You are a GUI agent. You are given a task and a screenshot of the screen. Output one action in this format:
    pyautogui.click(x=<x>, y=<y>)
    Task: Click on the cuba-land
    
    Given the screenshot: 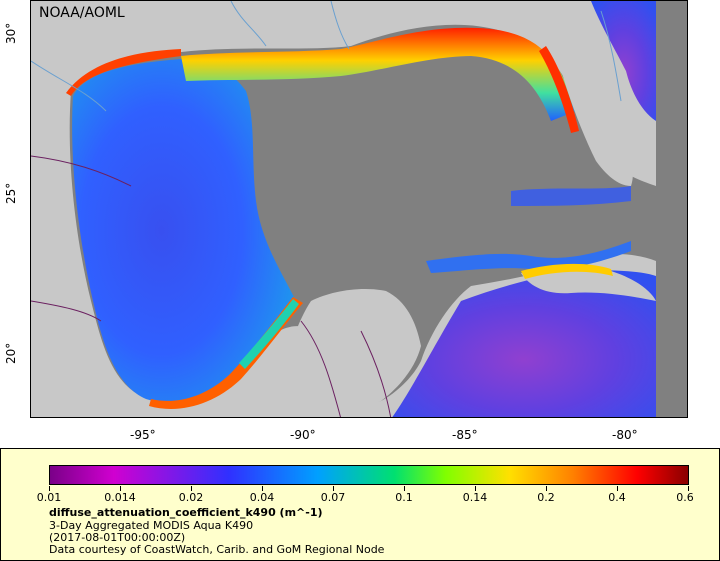 What is the action you would take?
    pyautogui.click(x=588, y=283)
    